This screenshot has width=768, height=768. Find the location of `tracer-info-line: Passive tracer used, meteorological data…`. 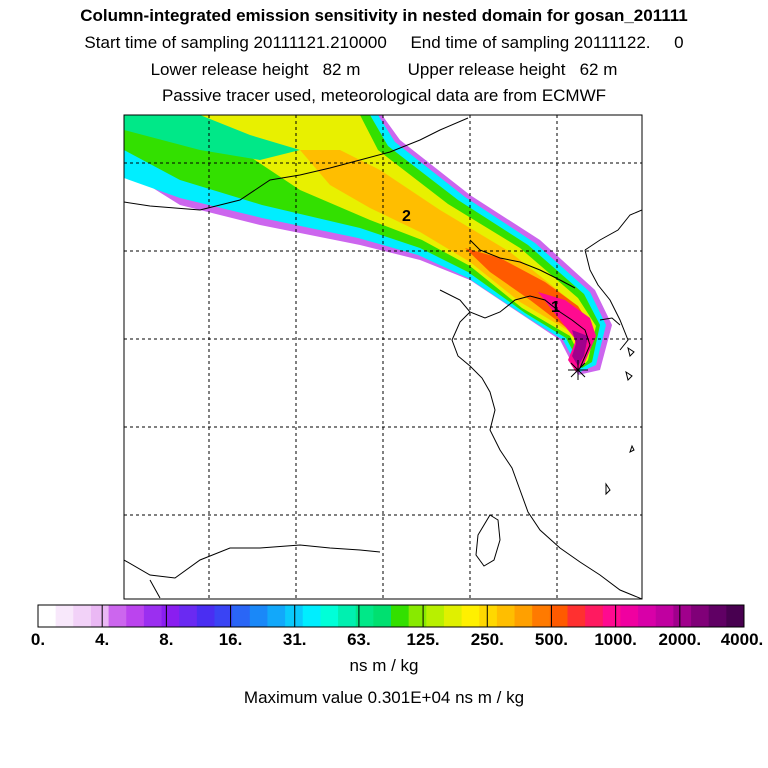

tracer-info-line: Passive tracer used, meteorological data… is located at coordinates (384, 95).